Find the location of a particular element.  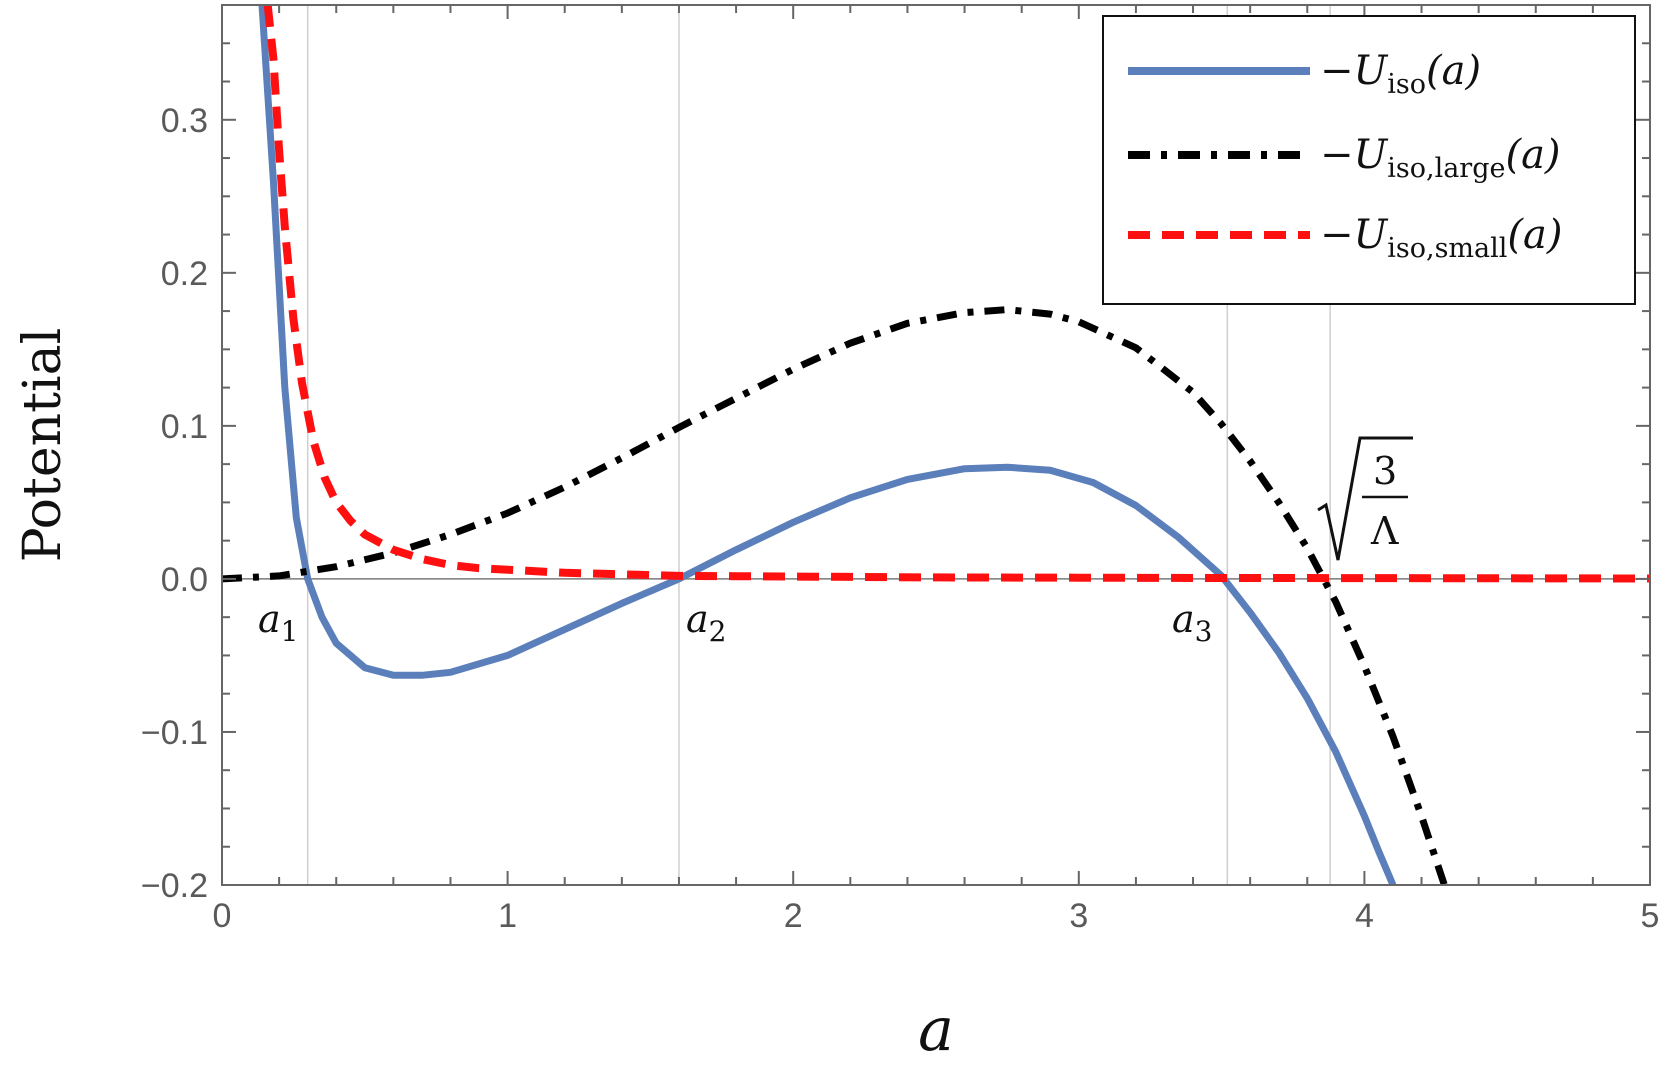

legend: −Uiso(a) −Uiso,large(a) −Uiso,small(a) is located at coordinates (1369, 160).